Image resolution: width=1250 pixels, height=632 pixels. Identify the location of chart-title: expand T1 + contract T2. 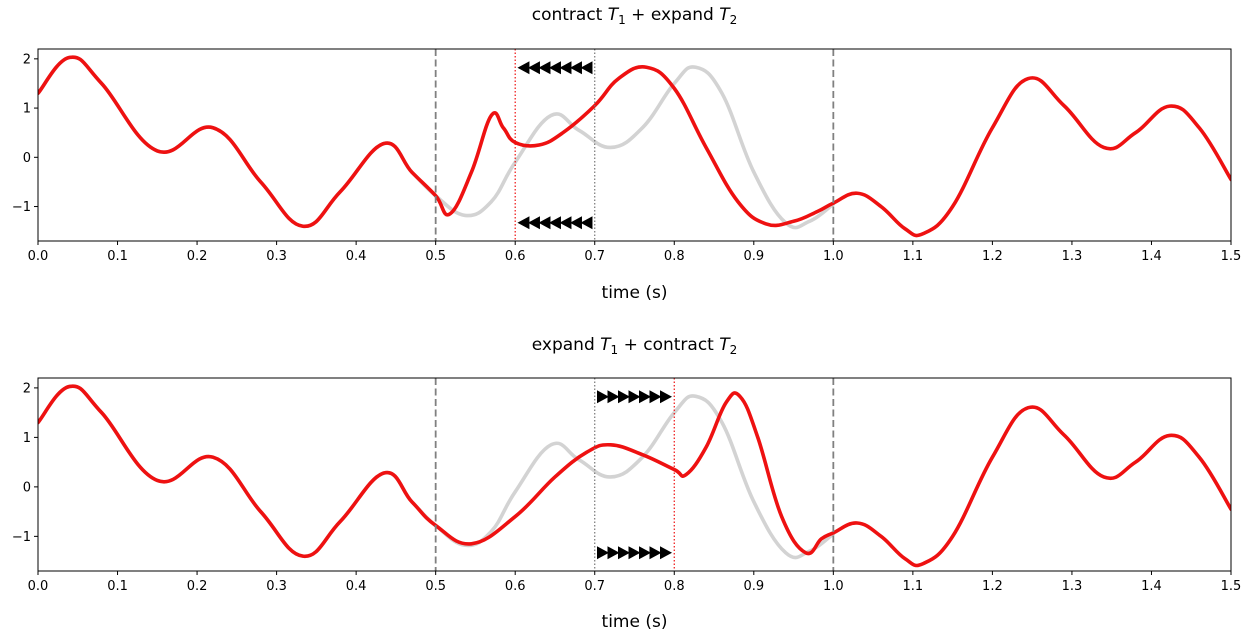
(635, 346).